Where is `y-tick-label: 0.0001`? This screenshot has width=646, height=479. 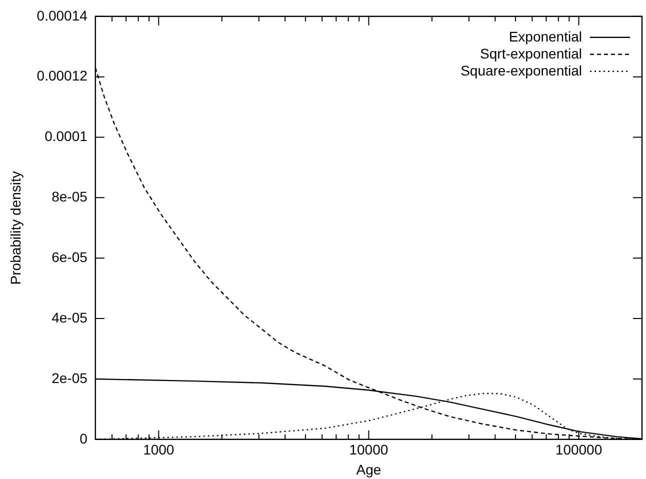 y-tick-label: 0.0001 is located at coordinates (66, 136).